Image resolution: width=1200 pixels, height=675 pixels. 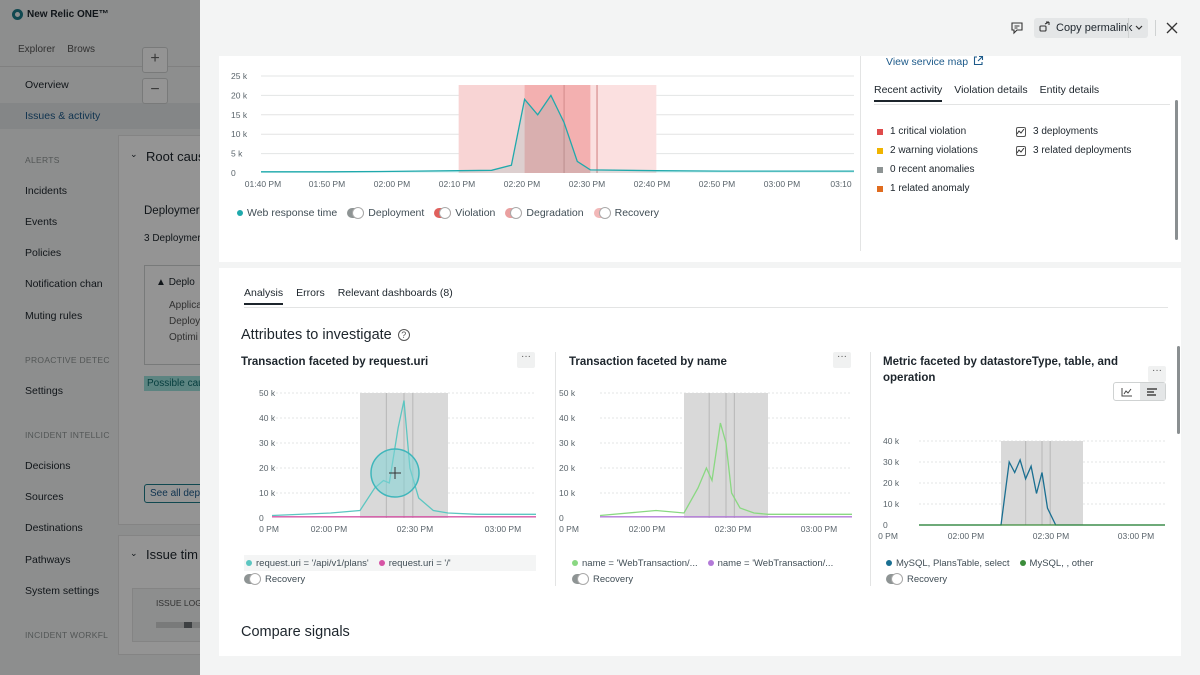 I want to click on x-tick-label: 01:50 PM, so click(x=327, y=184).